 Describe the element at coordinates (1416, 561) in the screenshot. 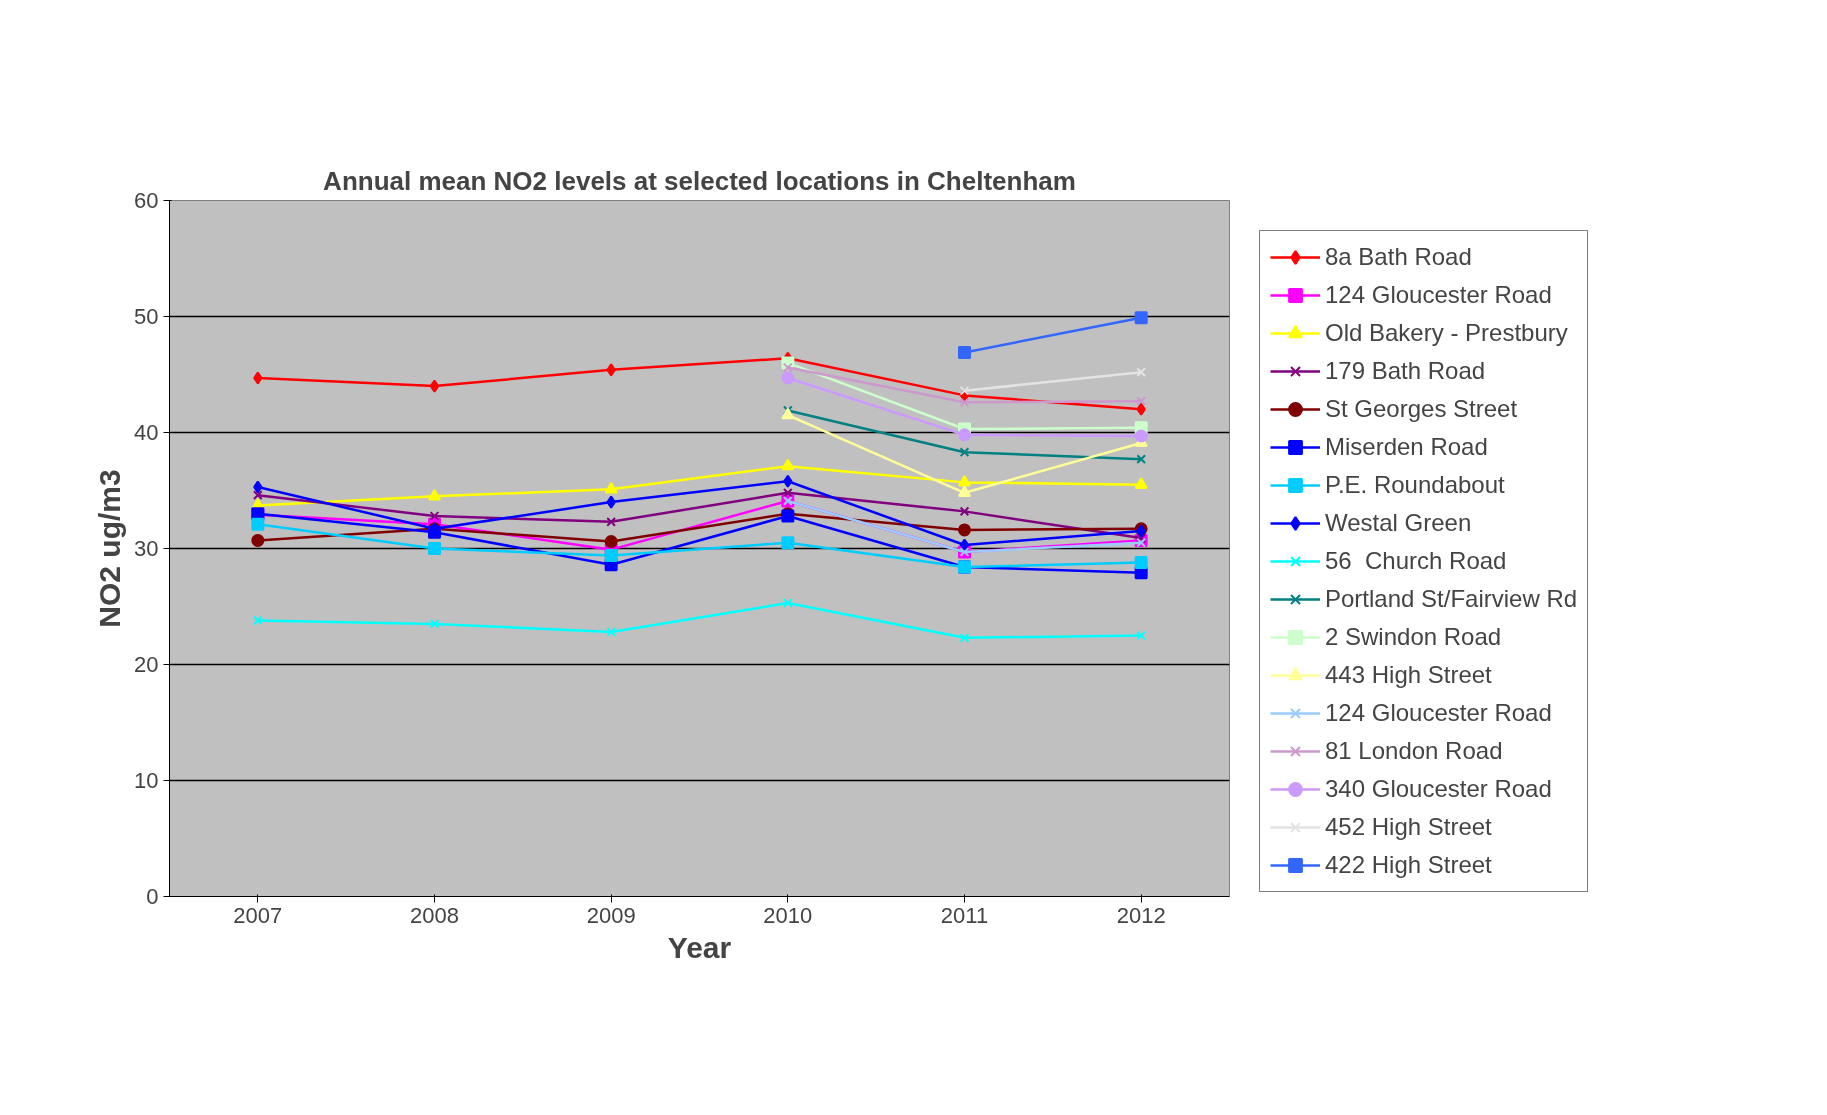

I see `legend-label: 56 Church Road` at that location.